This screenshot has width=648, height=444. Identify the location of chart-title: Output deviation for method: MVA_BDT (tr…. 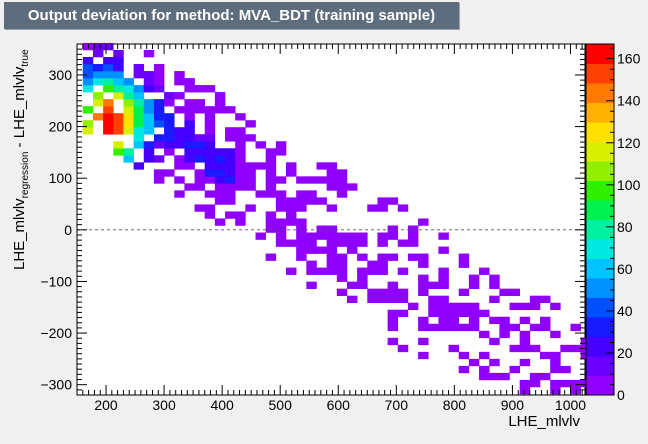
(231, 15).